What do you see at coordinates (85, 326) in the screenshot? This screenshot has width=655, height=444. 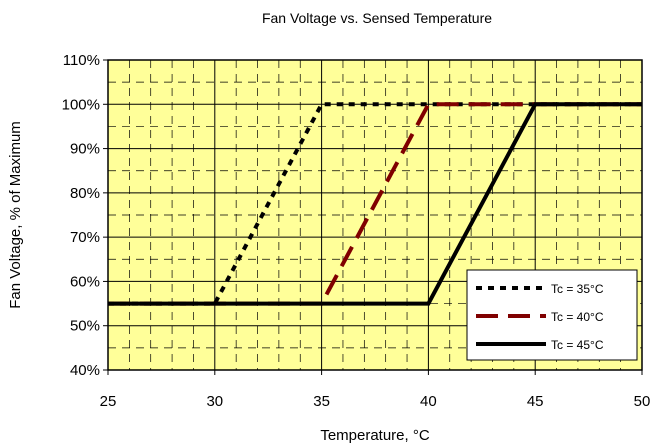 I see `y-tick-label: 50%` at bounding box center [85, 326].